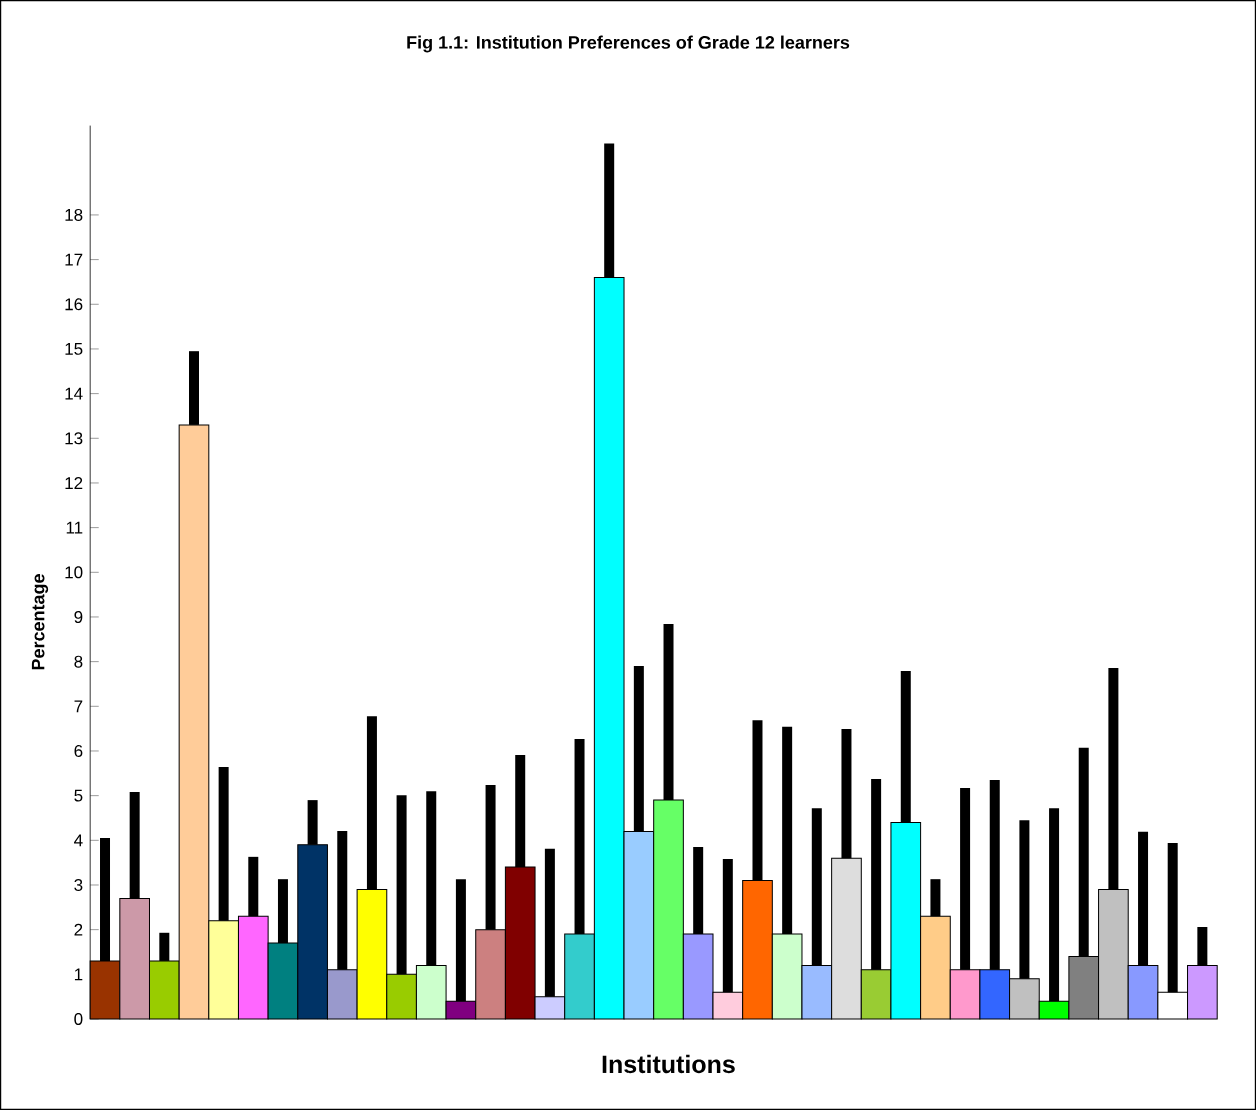 The image size is (1256, 1110). Describe the element at coordinates (74, 349) in the screenshot. I see `y-tick-label: 15` at that location.